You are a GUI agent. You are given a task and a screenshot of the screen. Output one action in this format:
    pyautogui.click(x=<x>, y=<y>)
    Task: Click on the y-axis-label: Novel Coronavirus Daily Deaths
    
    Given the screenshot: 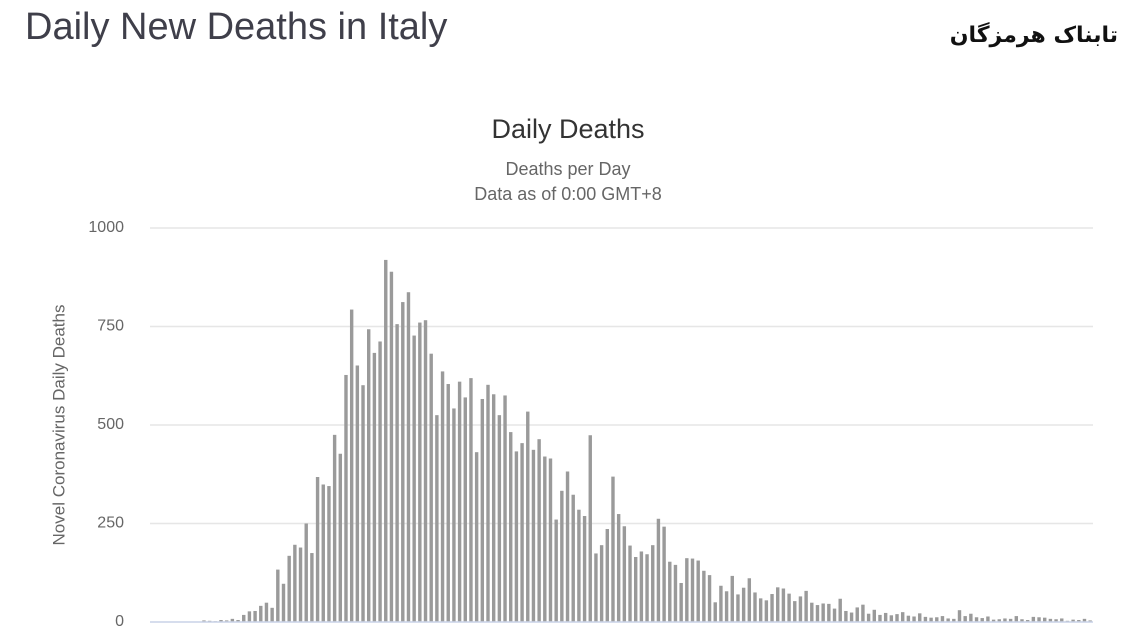 What is the action you would take?
    pyautogui.click(x=58, y=425)
    